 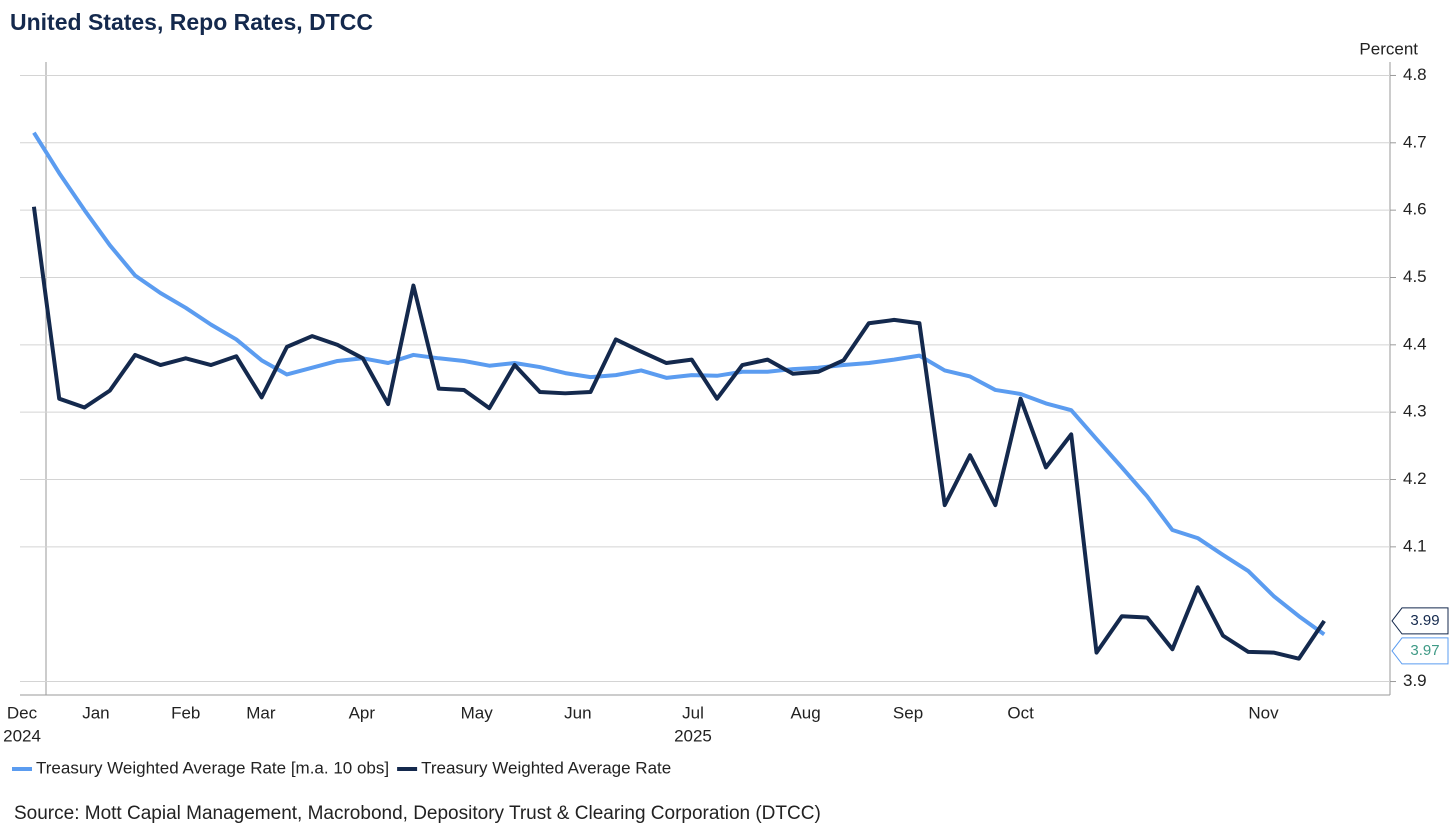 What do you see at coordinates (1020, 712) in the screenshot?
I see `x-tick-label: Oct` at bounding box center [1020, 712].